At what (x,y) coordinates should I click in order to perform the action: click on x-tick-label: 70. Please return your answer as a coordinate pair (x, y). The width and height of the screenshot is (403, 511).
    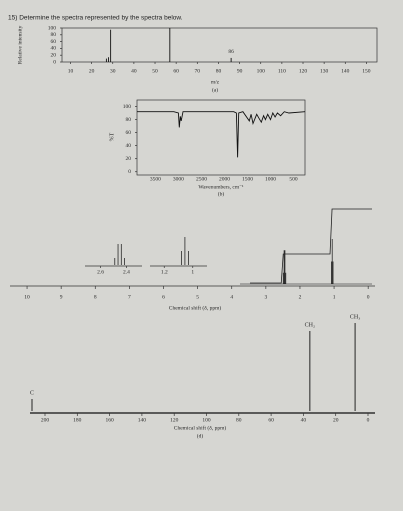
    Looking at the image, I should click on (198, 71).